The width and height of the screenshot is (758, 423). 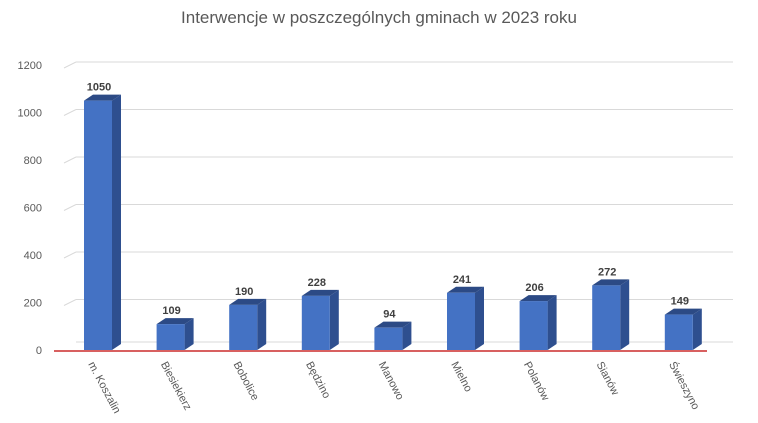 What do you see at coordinates (389, 315) in the screenshot?
I see `data-label: 94` at bounding box center [389, 315].